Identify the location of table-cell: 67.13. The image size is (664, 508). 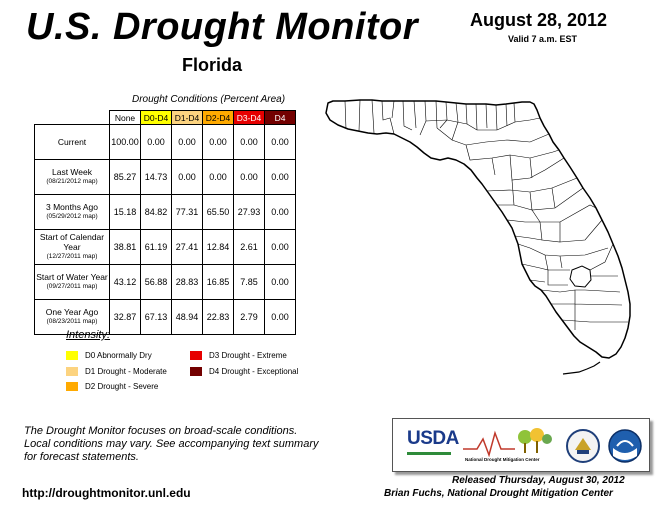
(156, 317).